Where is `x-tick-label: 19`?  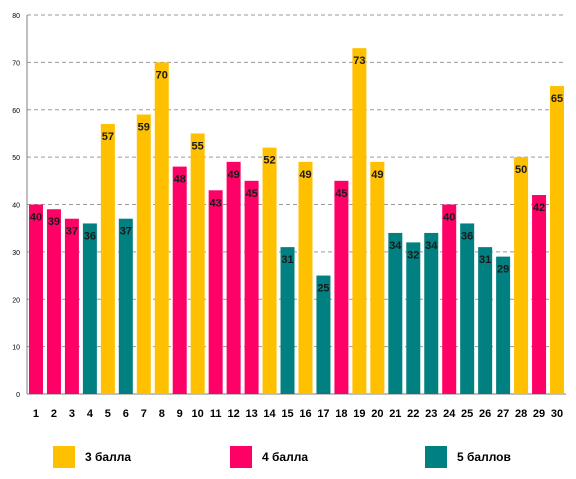 x-tick-label: 19 is located at coordinates (359, 414).